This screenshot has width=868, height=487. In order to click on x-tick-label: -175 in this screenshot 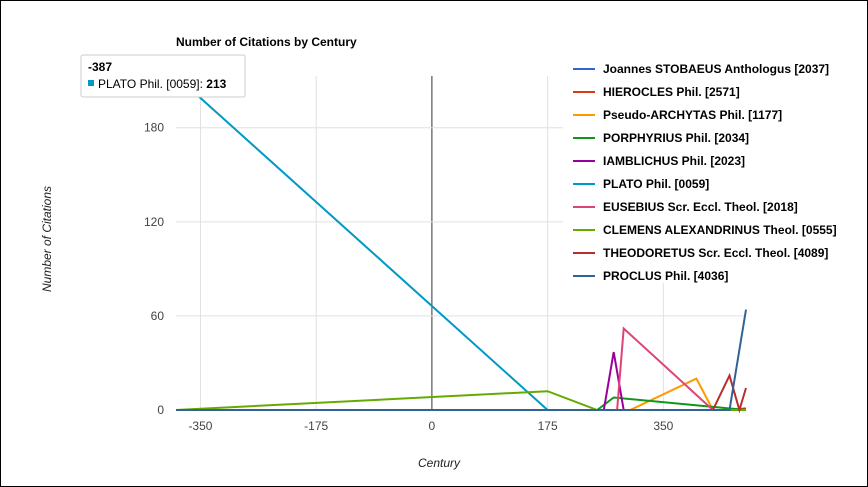, I will do `click(316, 426)`.